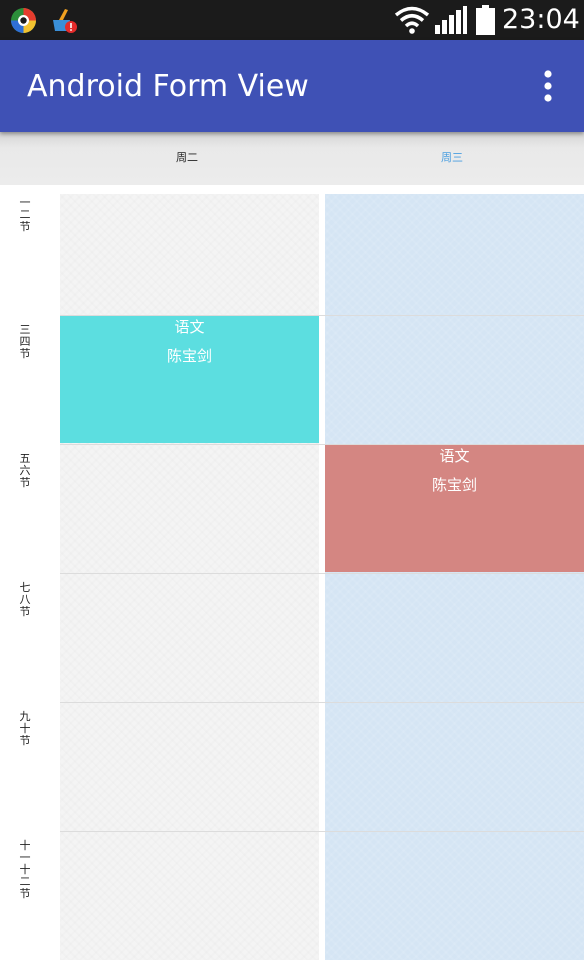  What do you see at coordinates (292, 20) in the screenshot?
I see `status-bar: 23:04` at bounding box center [292, 20].